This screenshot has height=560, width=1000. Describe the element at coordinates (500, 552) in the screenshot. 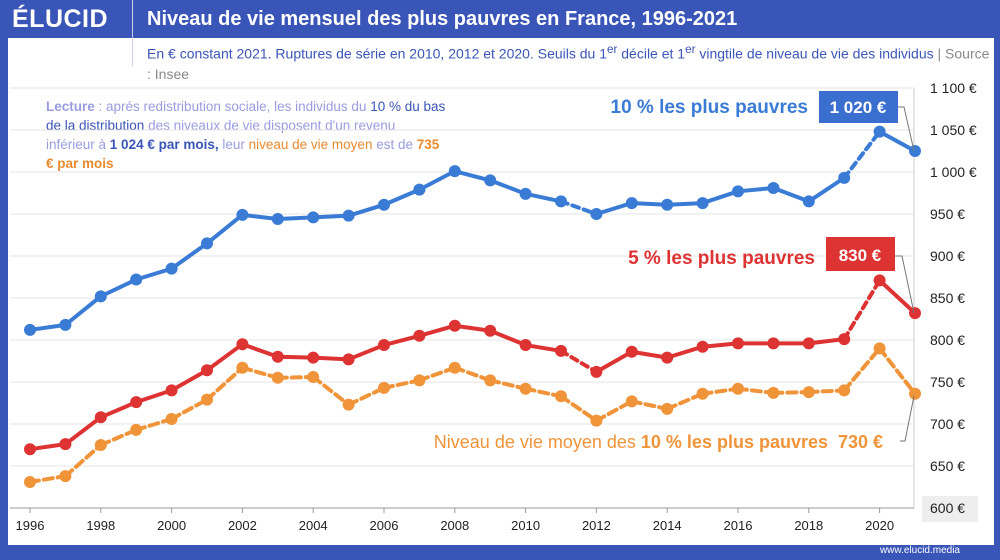

I see `footer-bar` at that location.